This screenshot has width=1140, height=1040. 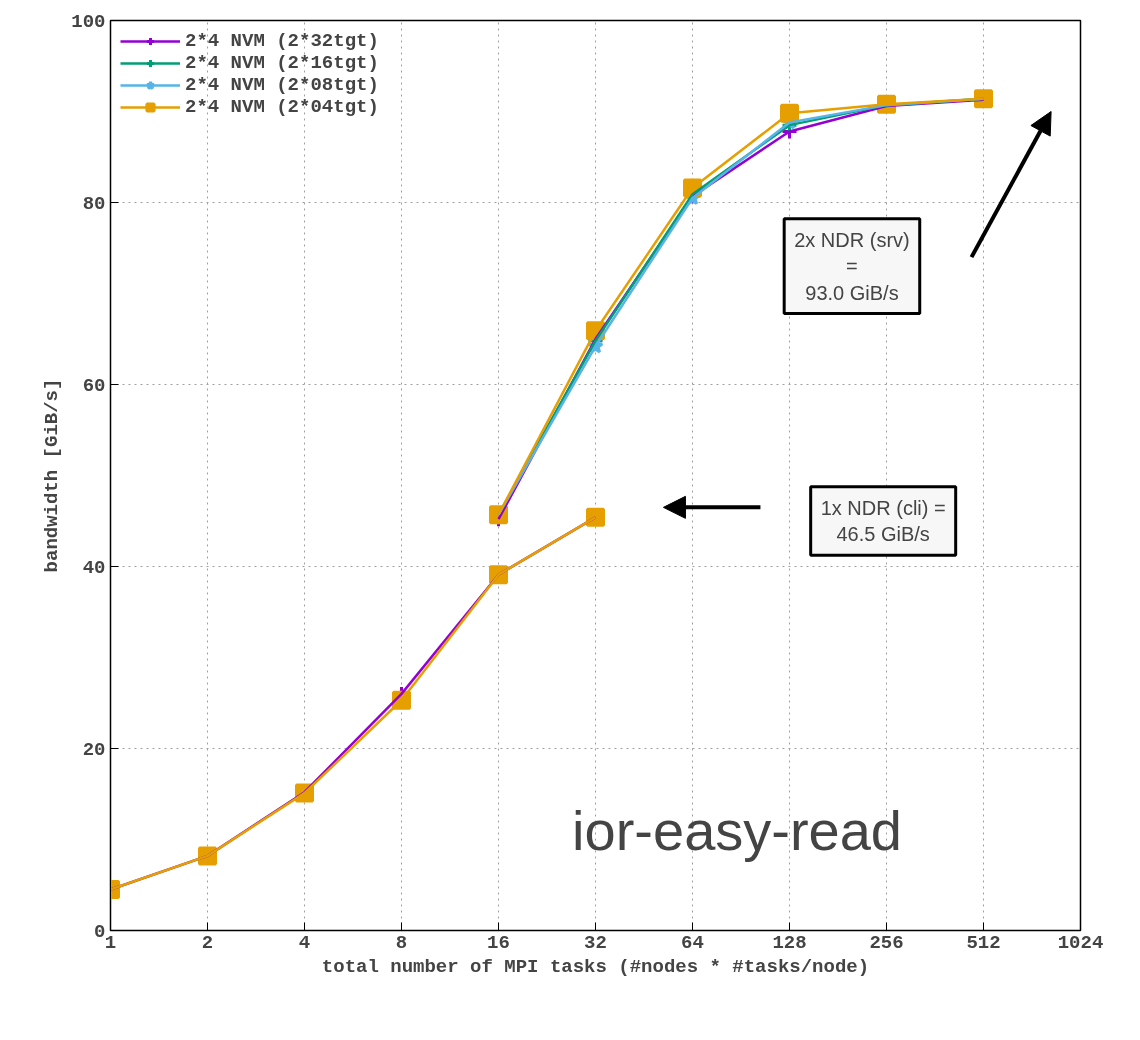 I want to click on annotation: ior-easy-read, so click(x=737, y=830).